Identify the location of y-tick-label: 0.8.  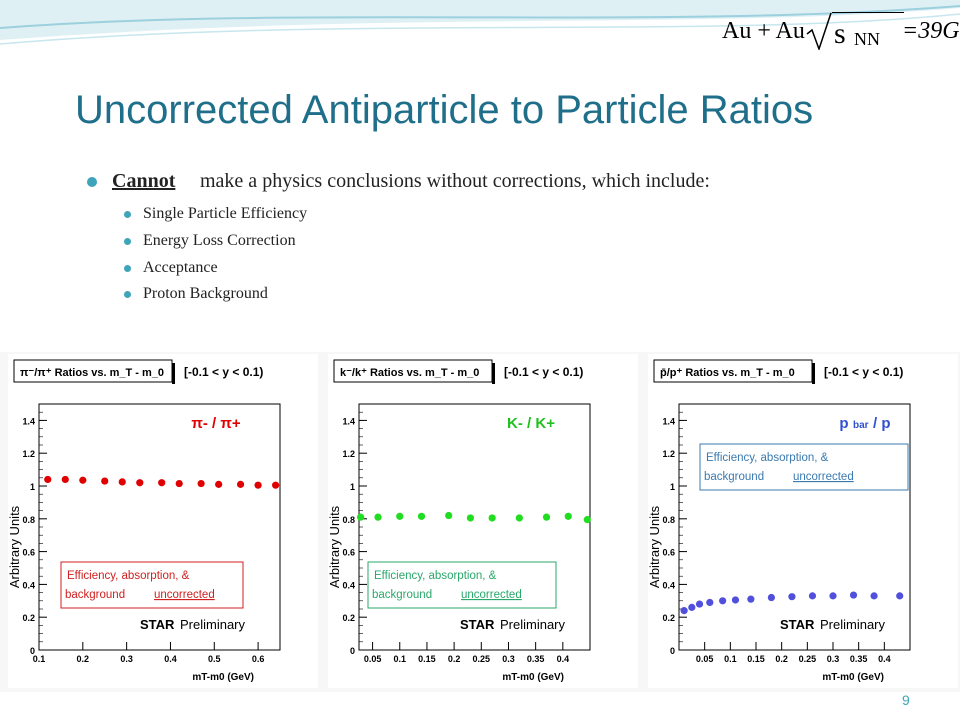
(668, 520).